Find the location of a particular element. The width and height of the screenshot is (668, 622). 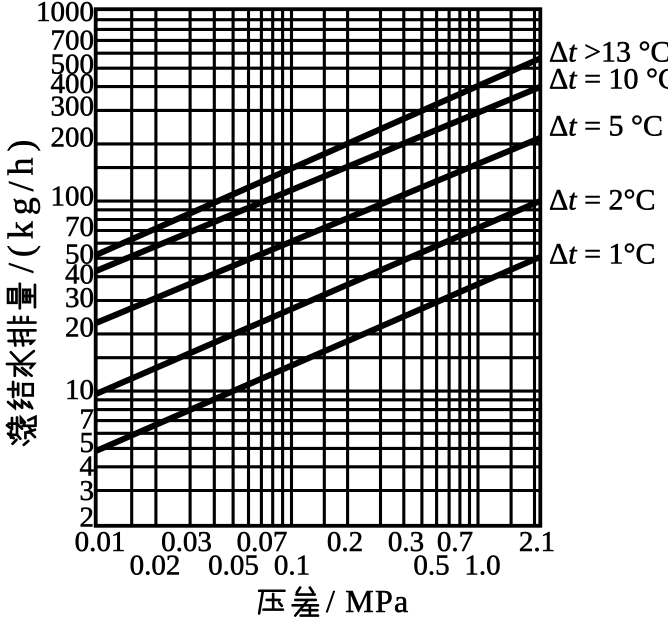

svg-text: 0.01 is located at coordinates (100, 542).